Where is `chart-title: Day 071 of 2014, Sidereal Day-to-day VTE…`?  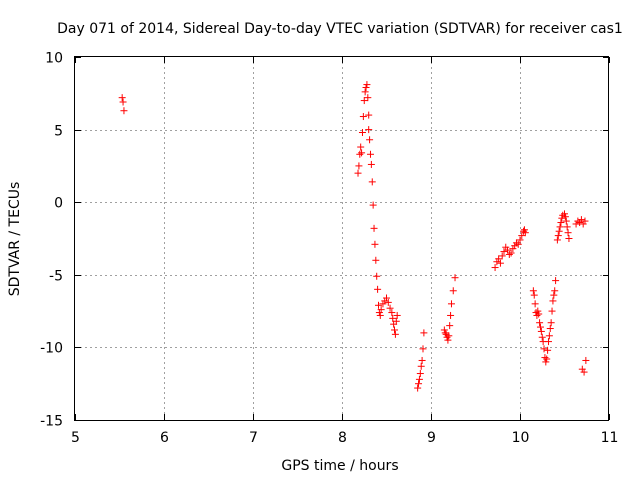 chart-title: Day 071 of 2014, Sidereal Day-to-day VTE… is located at coordinates (340, 29).